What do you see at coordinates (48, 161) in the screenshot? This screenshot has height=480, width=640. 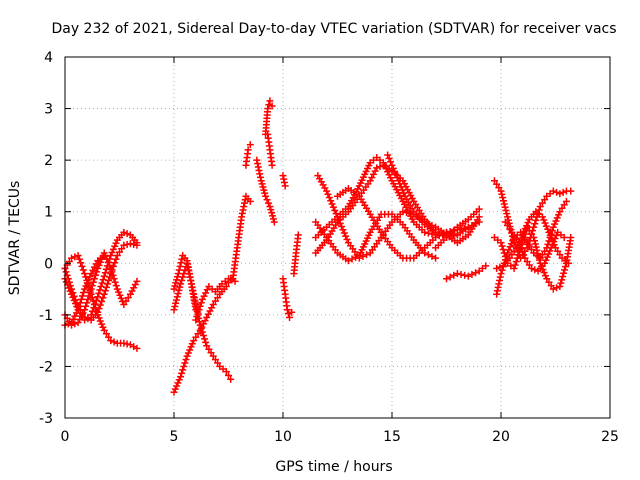 I see `y-tick-label: 2` at bounding box center [48, 161].